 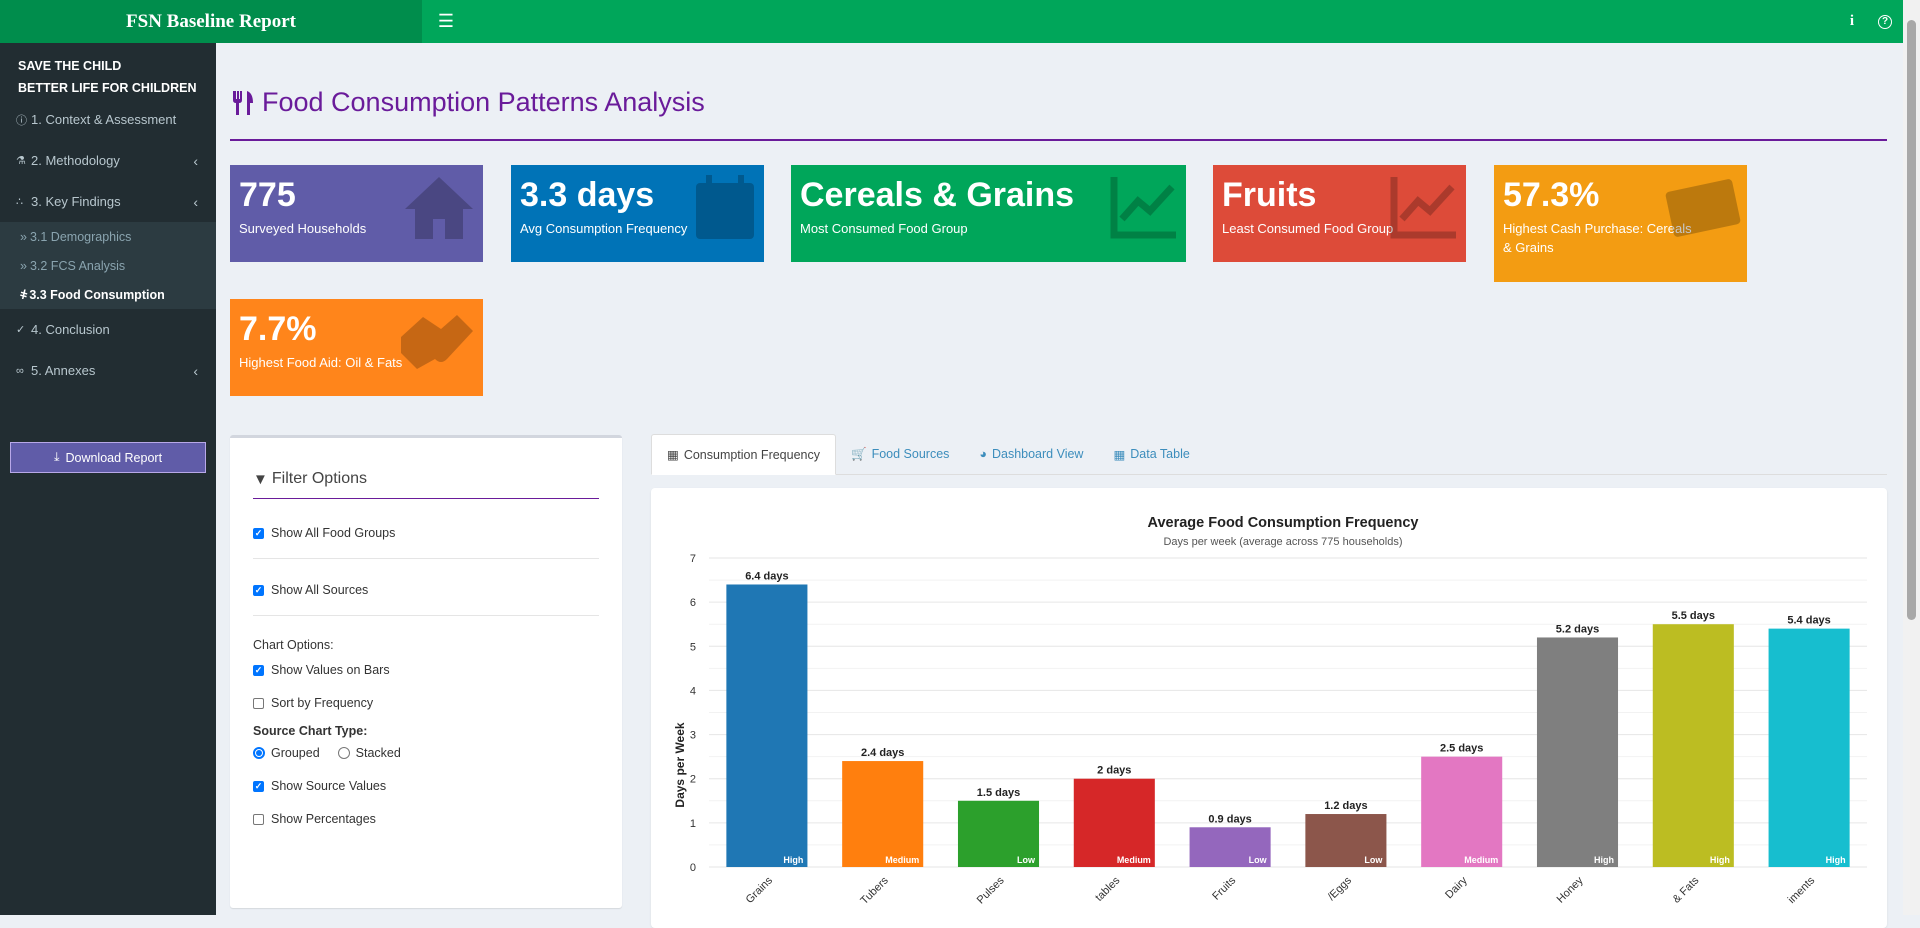 I want to click on dashboard-icon: ◕, so click(x=983, y=454).